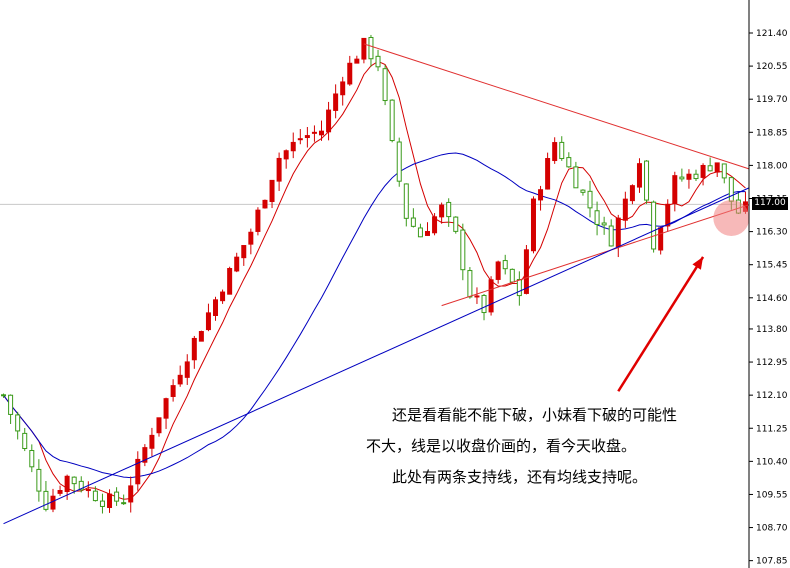  I want to click on price-tick-label: 110.40, so click(772, 462).